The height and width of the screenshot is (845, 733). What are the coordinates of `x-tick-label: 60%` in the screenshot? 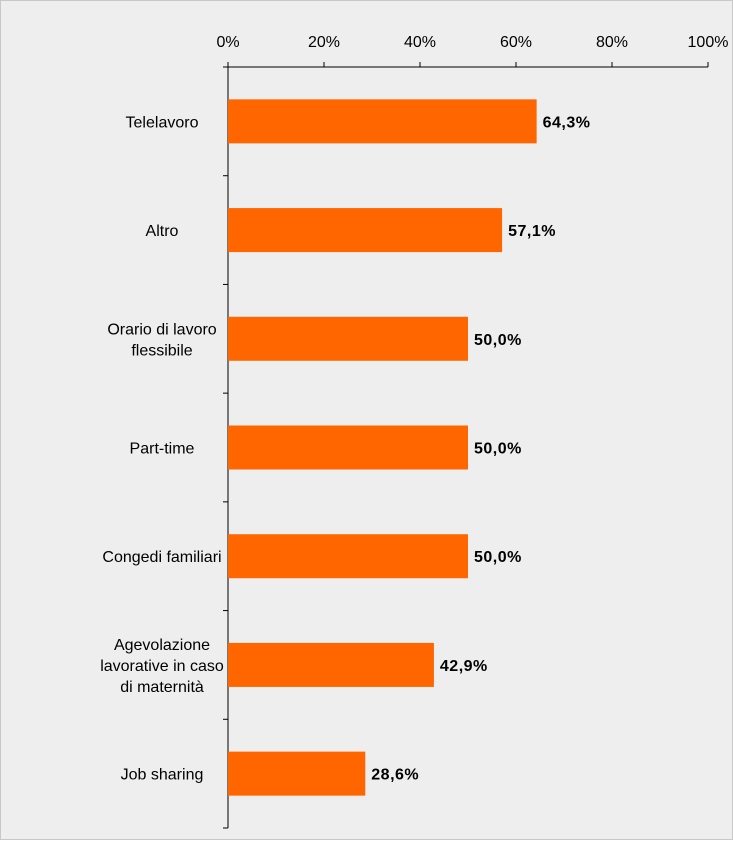 It's located at (516, 42).